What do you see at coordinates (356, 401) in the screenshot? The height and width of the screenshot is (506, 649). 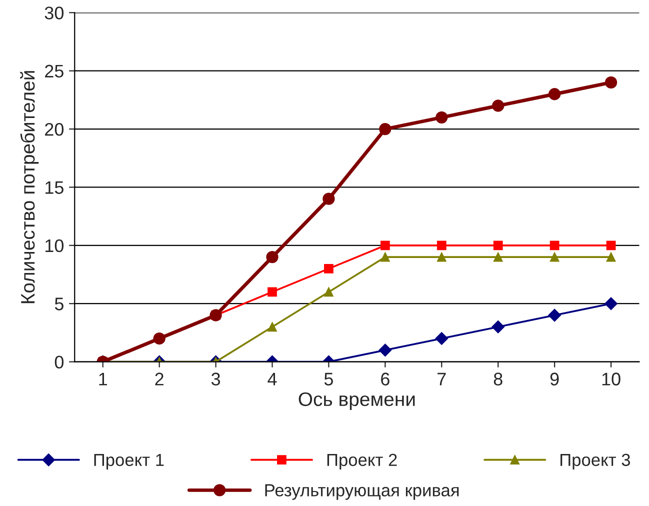 I see `x-axis-title: Ось времени` at bounding box center [356, 401].